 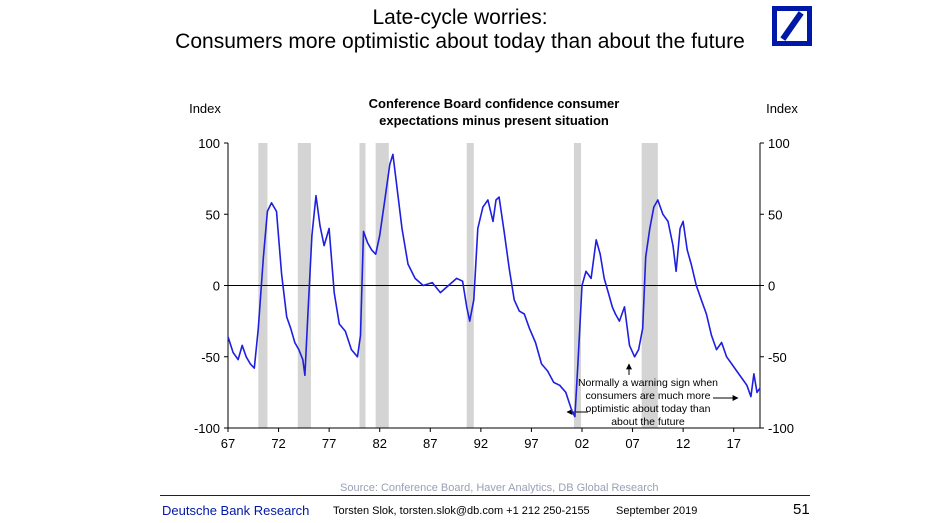 What do you see at coordinates (531, 443) in the screenshot?
I see `x-tick-label: 97` at bounding box center [531, 443].